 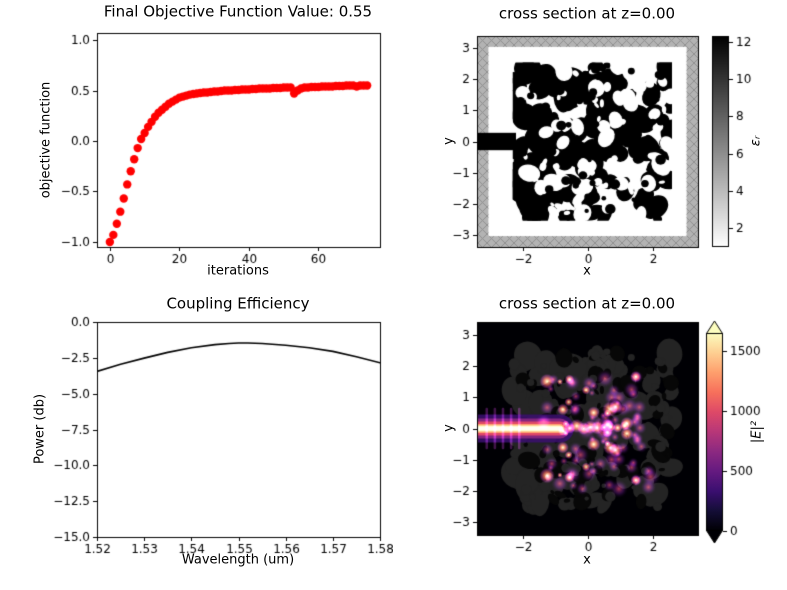 What do you see at coordinates (587, 13) in the screenshot?
I see `eps-title: cross section at z=0.00` at bounding box center [587, 13].